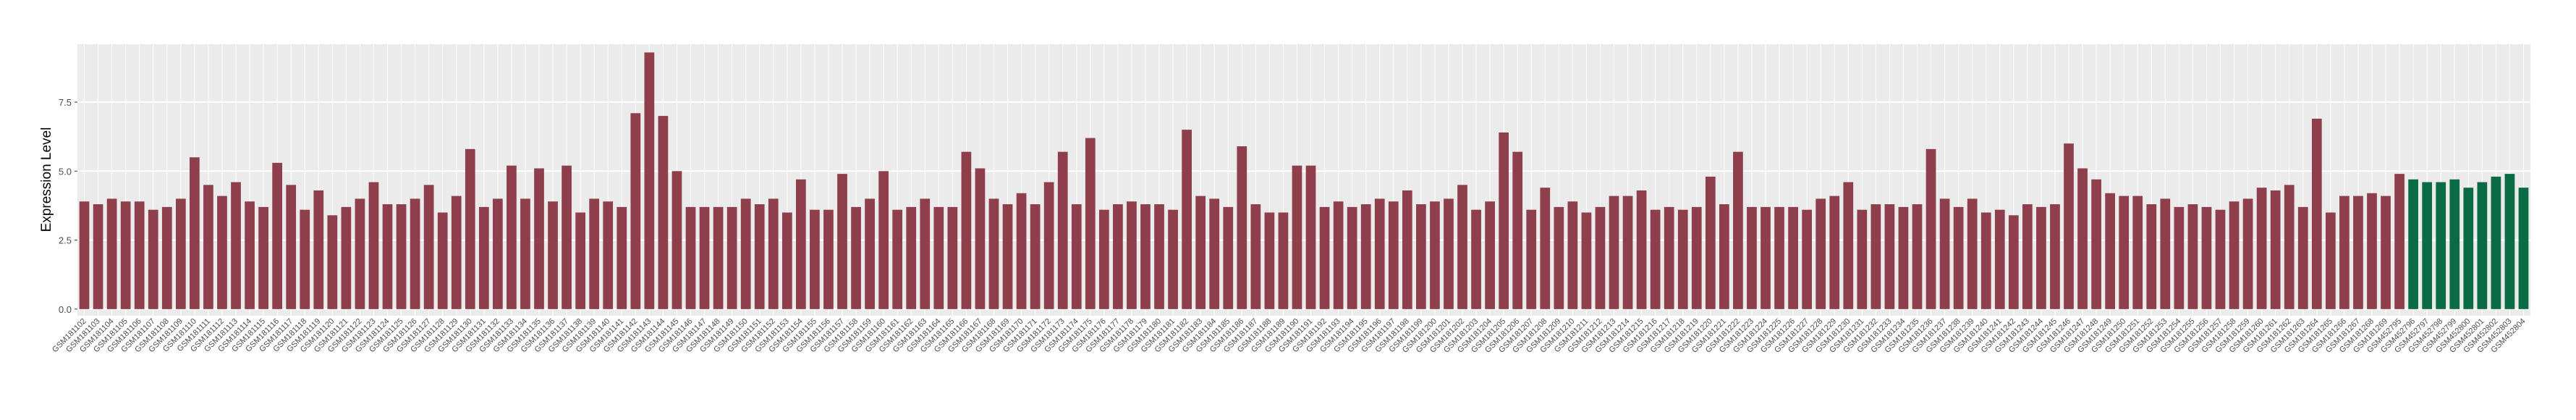 This screenshot has height=420, width=2576. I want to click on y-tick-label: 2.5, so click(65, 240).